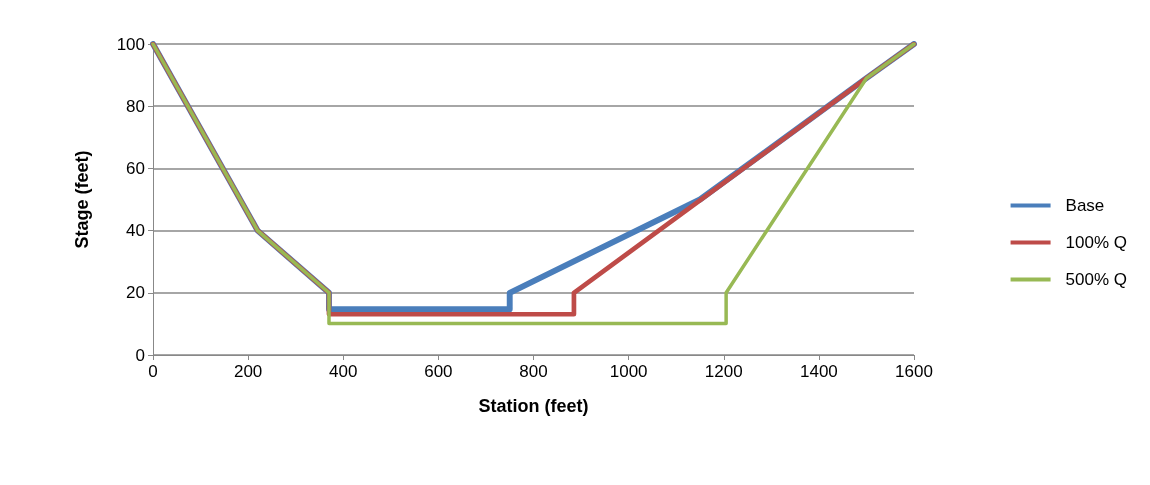 The height and width of the screenshot is (485, 1150). I want to click on x-tick-label: 1400, so click(818, 371).